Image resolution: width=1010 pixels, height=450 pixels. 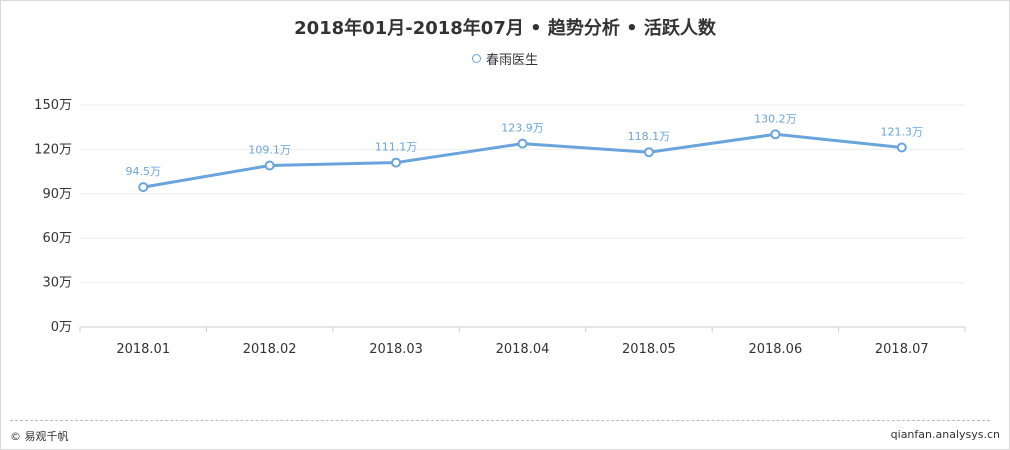 I want to click on legend-item: 春雨医生, so click(x=504, y=58).